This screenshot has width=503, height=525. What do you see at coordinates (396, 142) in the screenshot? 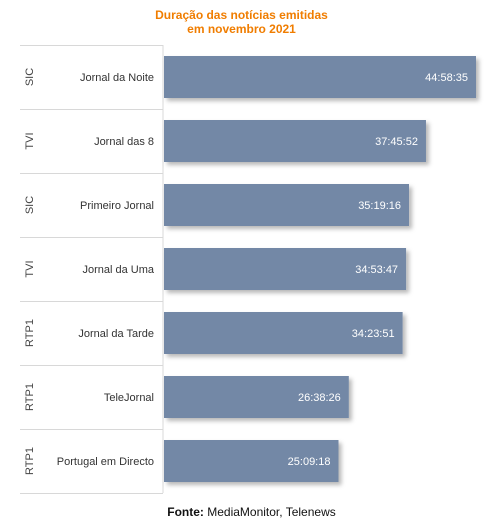
I see `data-label: 37:45:52` at bounding box center [396, 142].